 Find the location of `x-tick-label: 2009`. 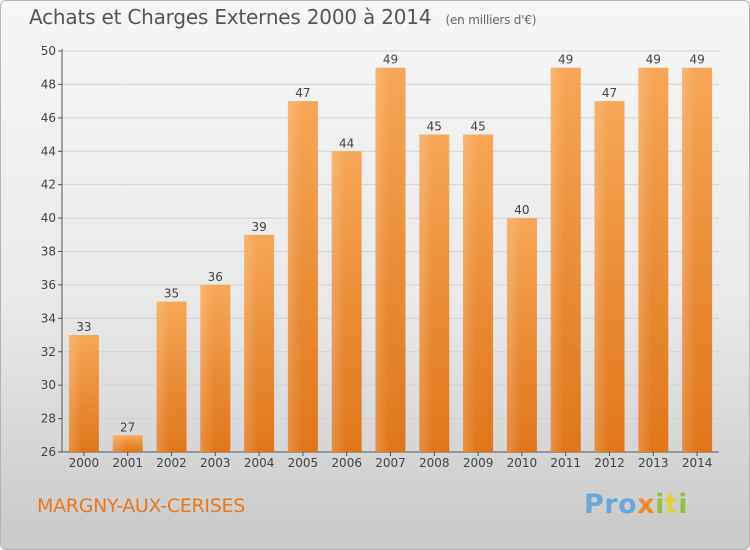

x-tick-label: 2009 is located at coordinates (478, 463).